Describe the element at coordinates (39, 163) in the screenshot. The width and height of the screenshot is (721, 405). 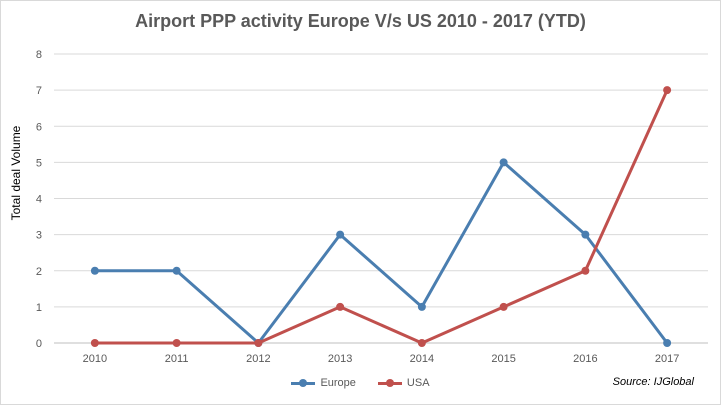
I see `y-tick-label: 5` at that location.